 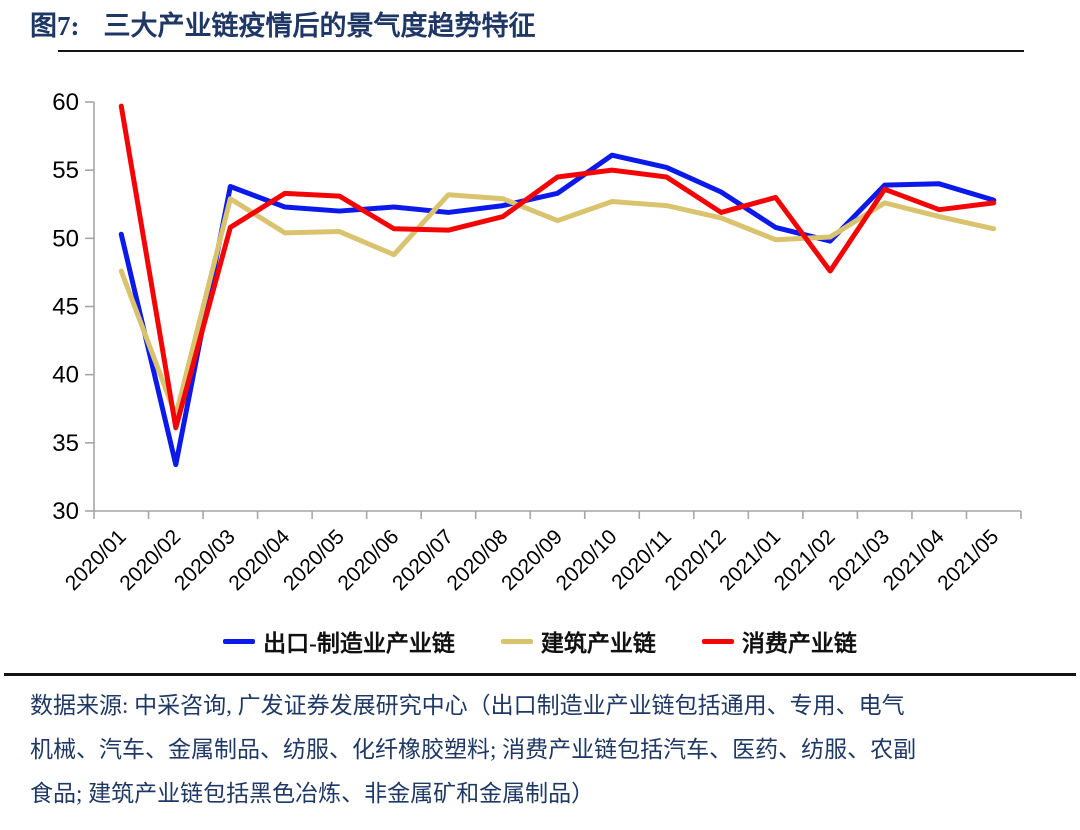 What do you see at coordinates (516, 641) in the screenshot?
I see `gold-line-marker-icon` at bounding box center [516, 641].